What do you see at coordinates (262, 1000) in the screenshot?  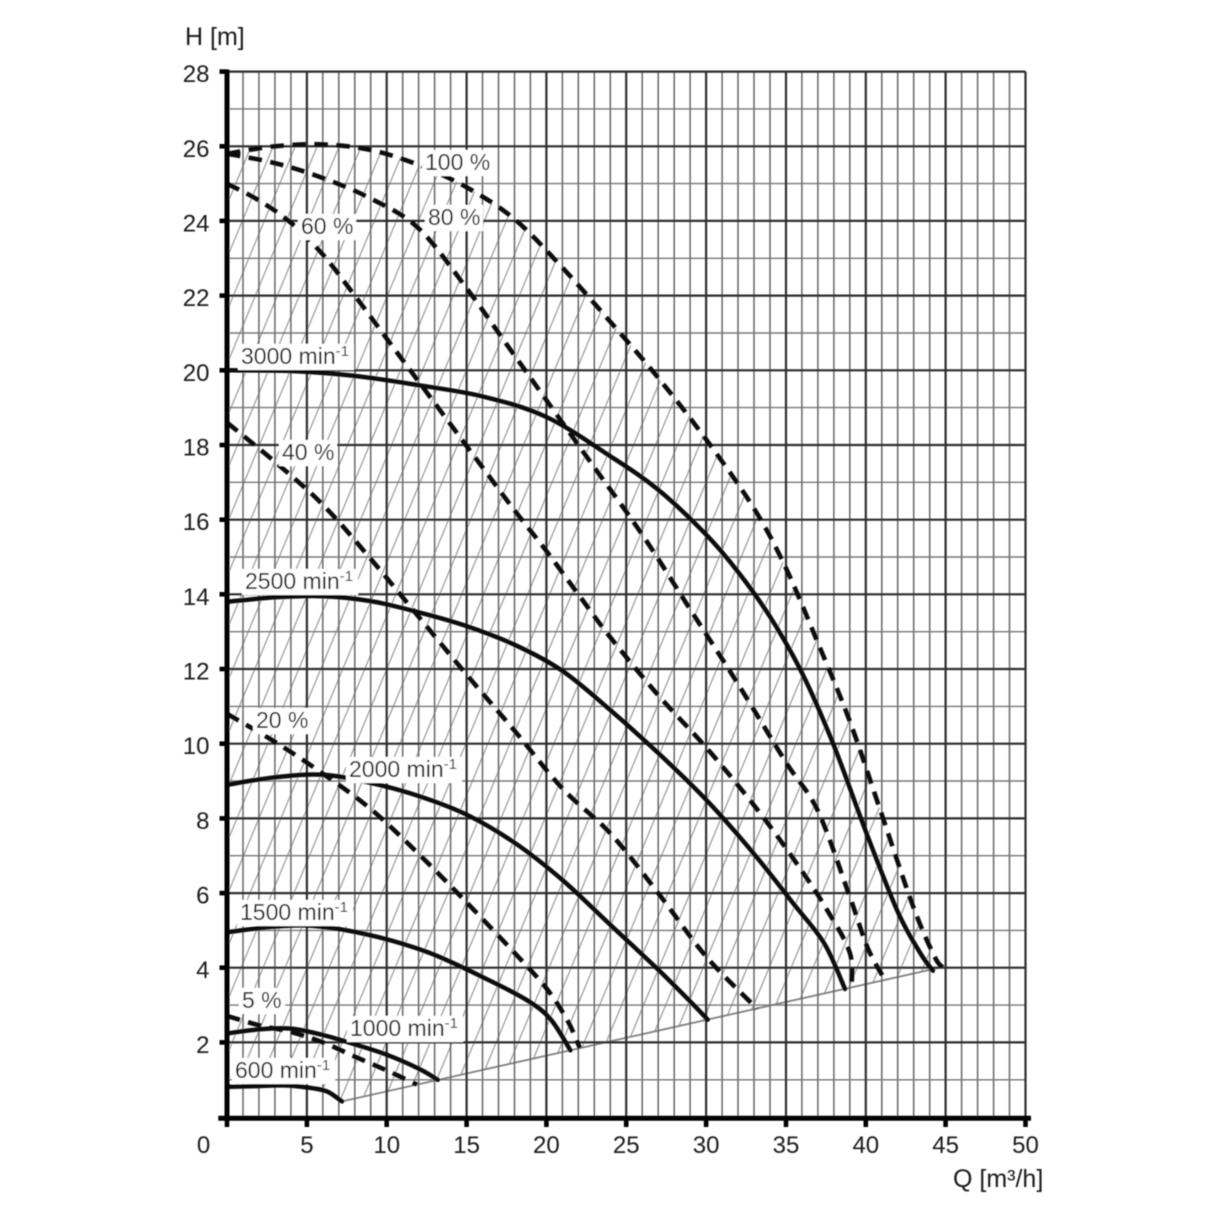 I see `svg-text: 5 %` at bounding box center [262, 1000].